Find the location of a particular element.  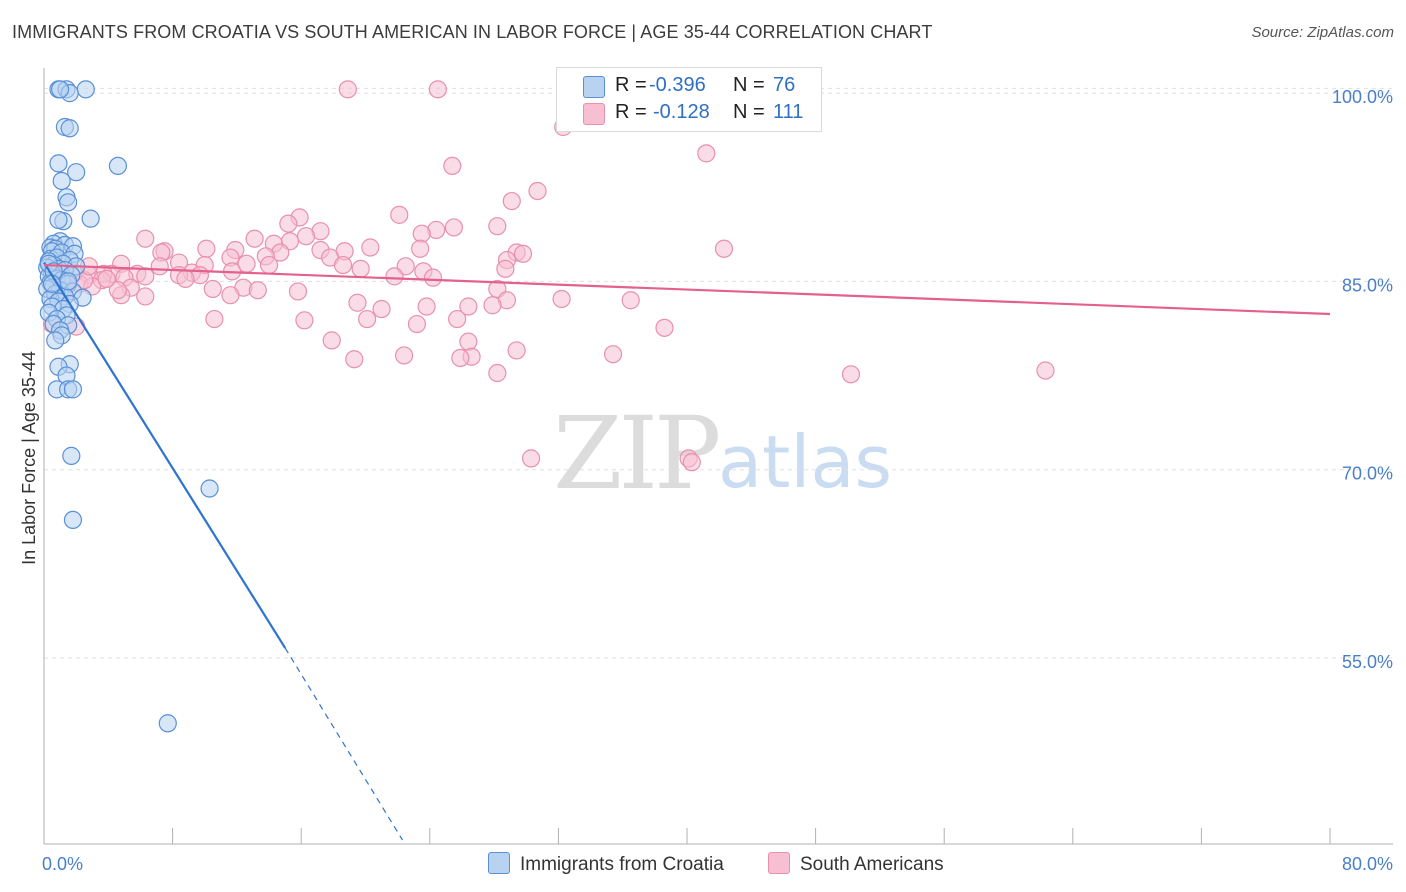

watermark-atlas: atlas is located at coordinates (805, 462).